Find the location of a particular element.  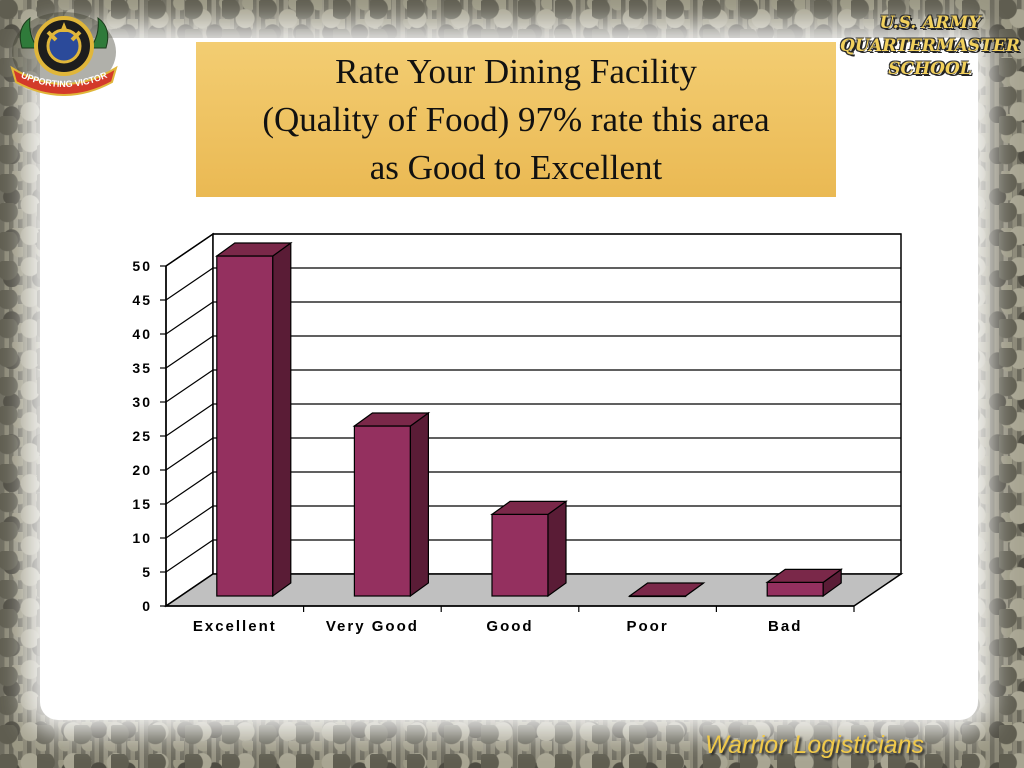

y-tick-label: 15 is located at coordinates (142, 504).